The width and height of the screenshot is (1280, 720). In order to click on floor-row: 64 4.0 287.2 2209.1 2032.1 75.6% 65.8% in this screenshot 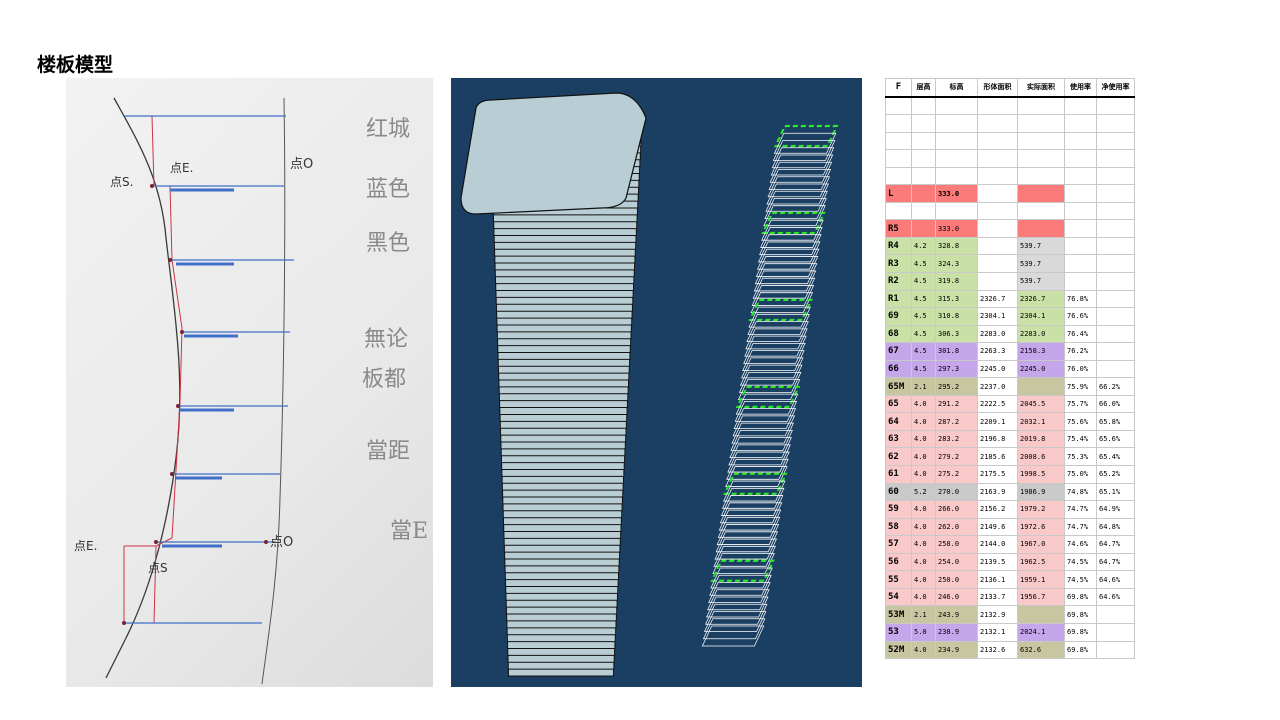, I will do `click(1010, 421)`.